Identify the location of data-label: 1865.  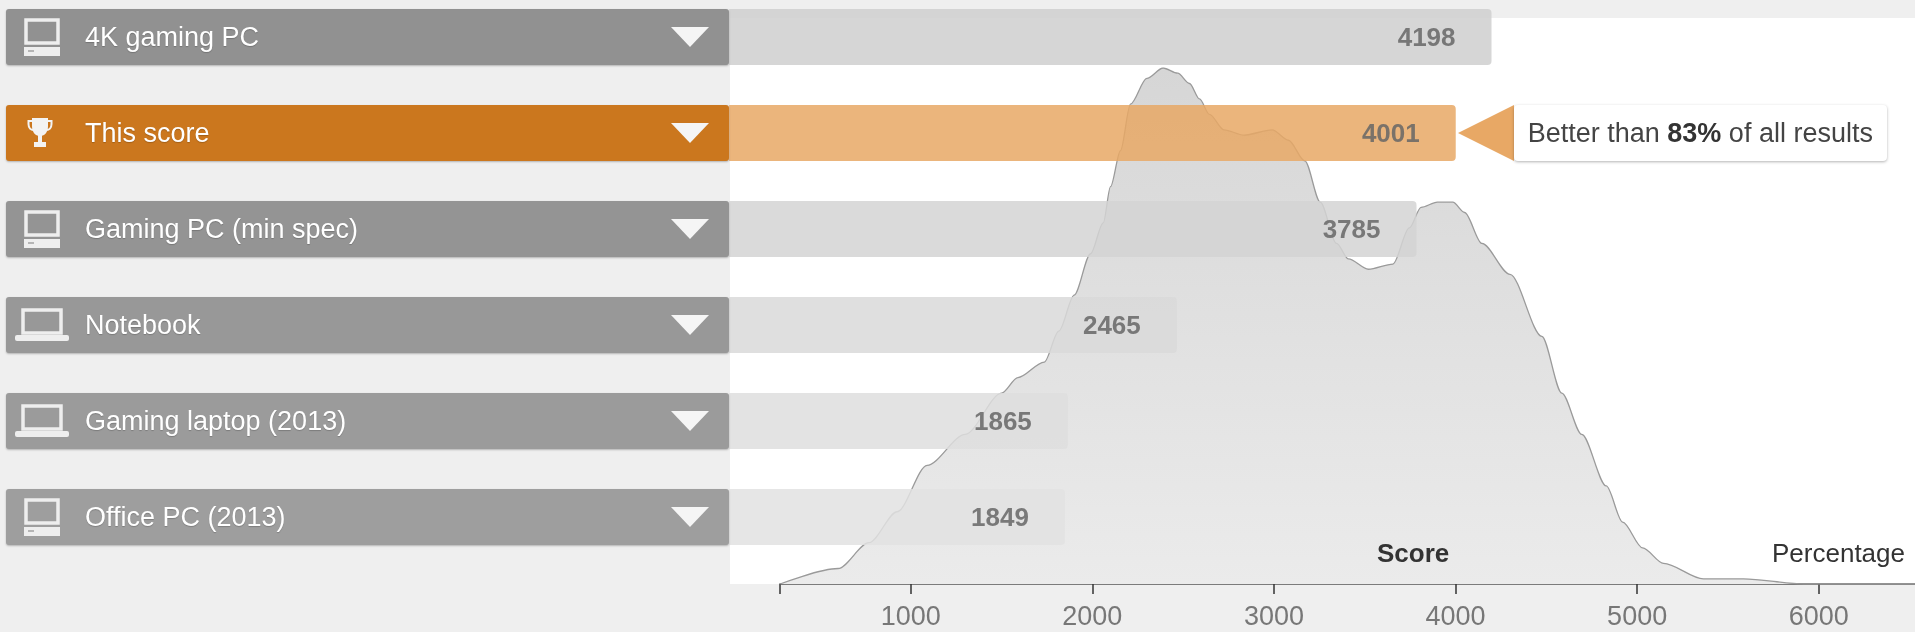
(1002, 420).